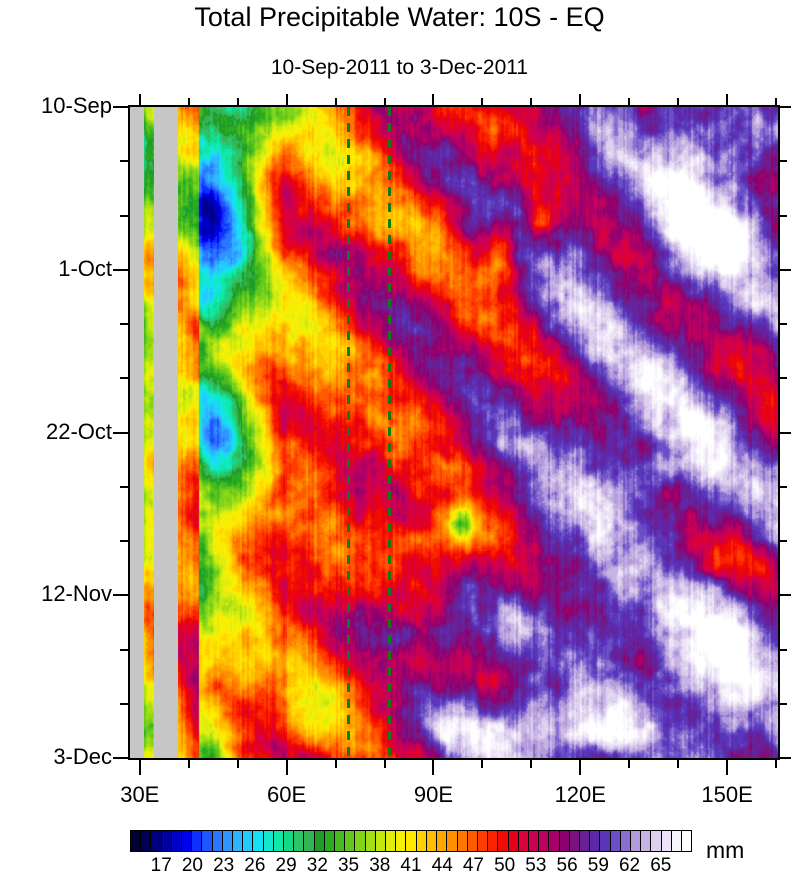 This screenshot has width=799, height=877. What do you see at coordinates (433, 767) in the screenshot?
I see `x-tick-90E` at bounding box center [433, 767].